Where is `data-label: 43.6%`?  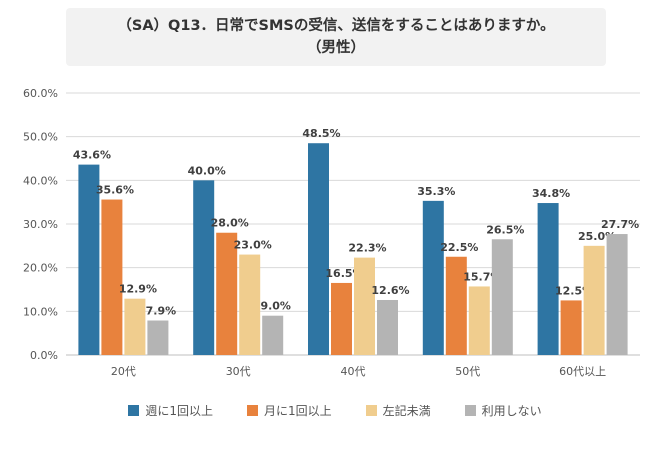 data-label: 43.6% is located at coordinates (92, 155).